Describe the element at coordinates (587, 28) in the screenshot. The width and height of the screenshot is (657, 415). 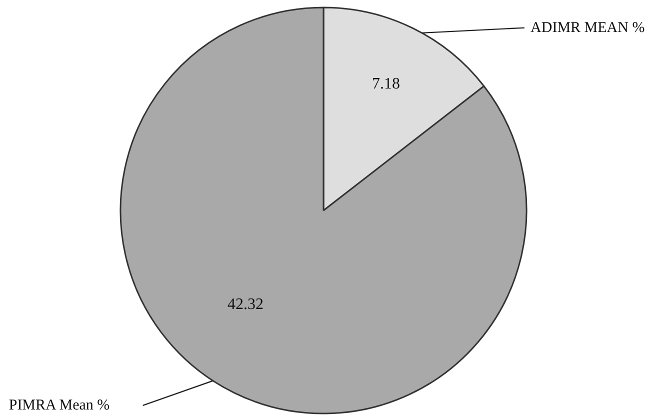
I see `slice-label: ADIMR MEAN %` at that location.